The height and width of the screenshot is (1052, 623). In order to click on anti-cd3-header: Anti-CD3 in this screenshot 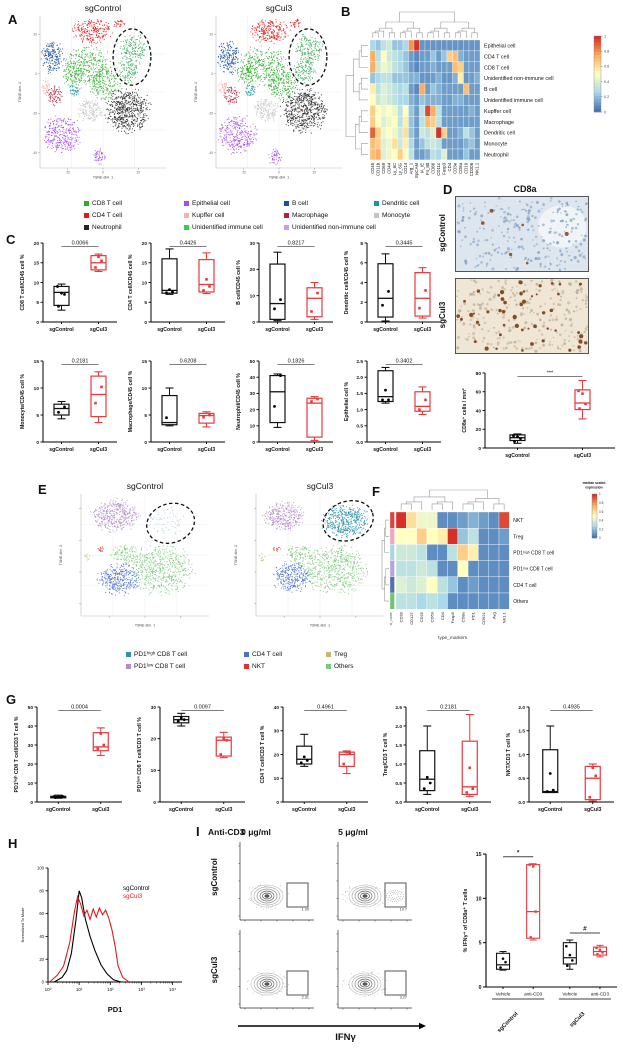, I will do `click(226, 832)`.